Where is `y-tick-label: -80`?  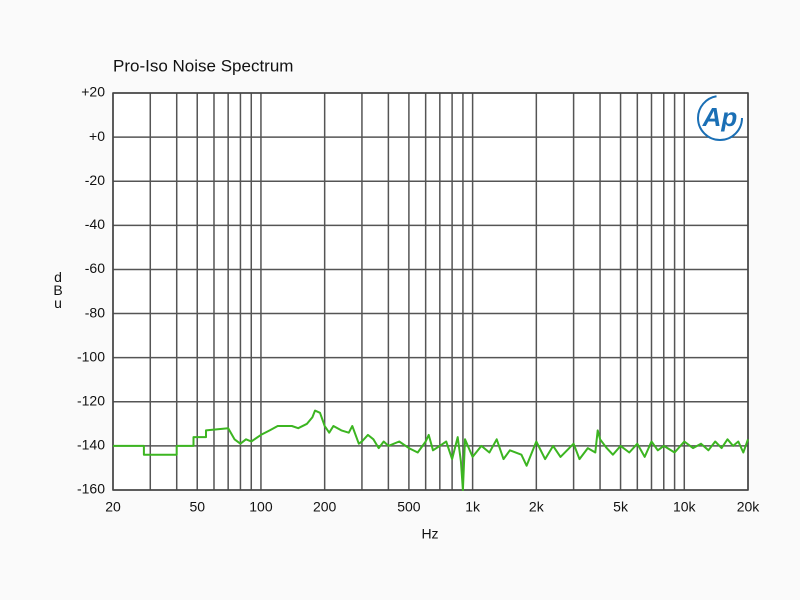
y-tick-label: -80 is located at coordinates (95, 312).